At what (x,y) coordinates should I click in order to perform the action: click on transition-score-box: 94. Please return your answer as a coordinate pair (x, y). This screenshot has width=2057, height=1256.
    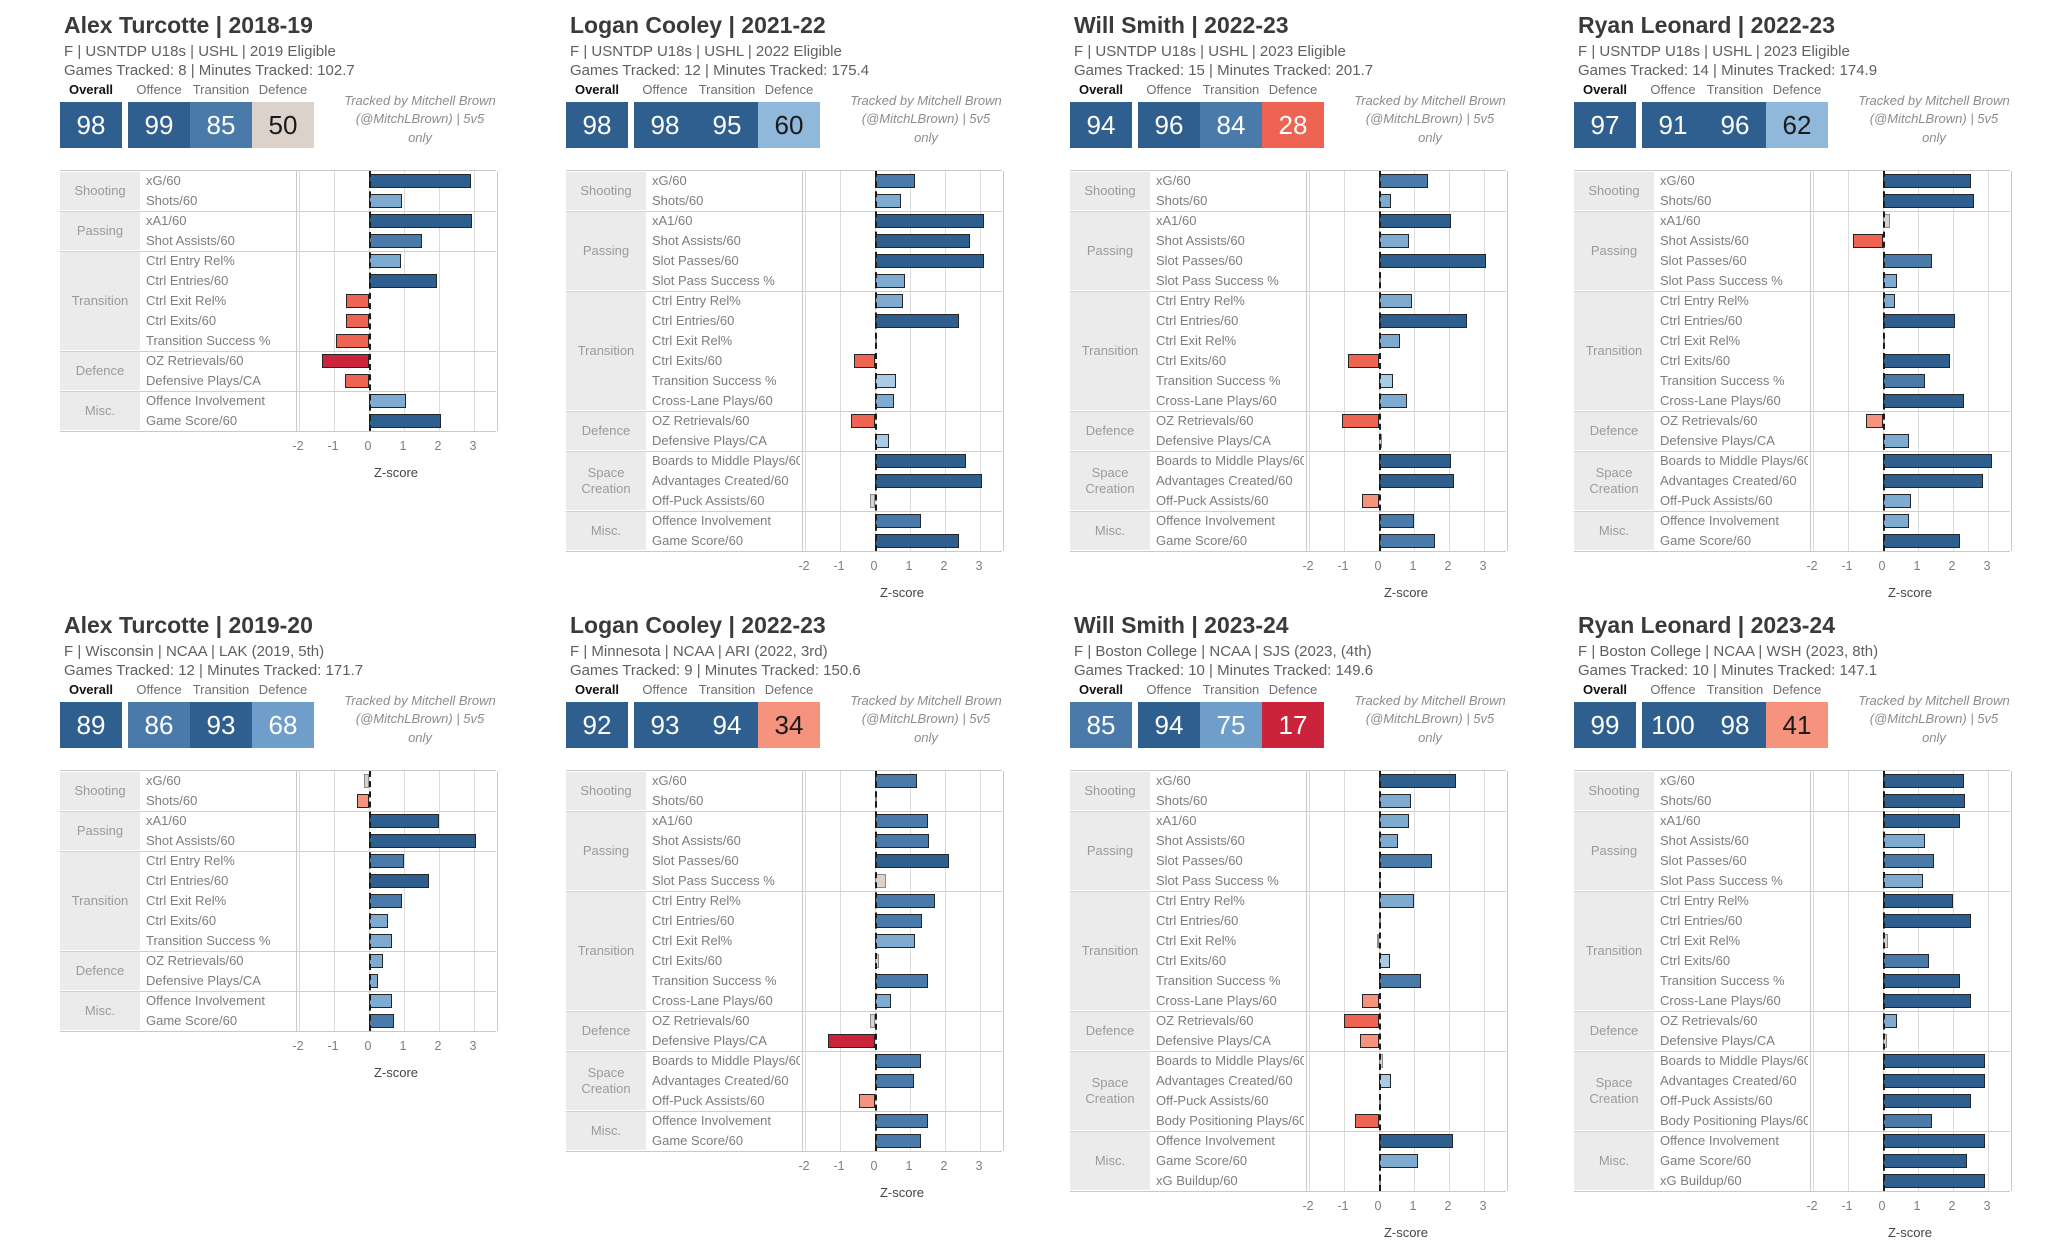
    Looking at the image, I should click on (727, 725).